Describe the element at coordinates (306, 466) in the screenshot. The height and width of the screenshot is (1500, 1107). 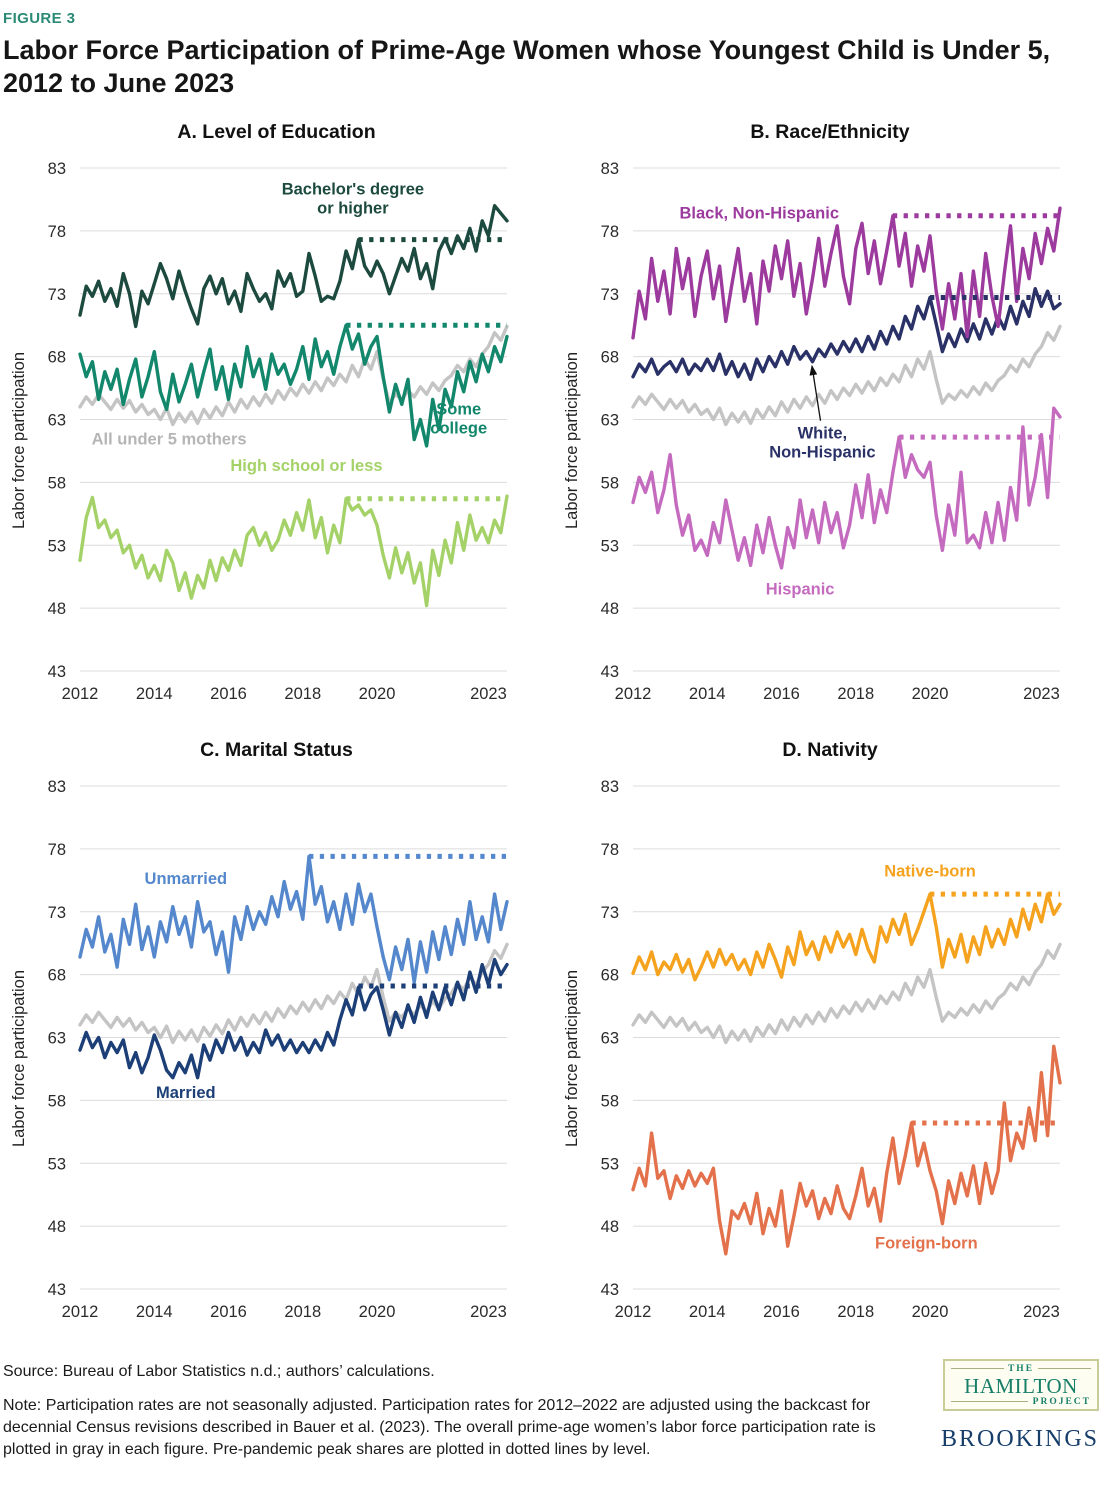
I see `series-label-high-school-or-less: High school or less` at that location.